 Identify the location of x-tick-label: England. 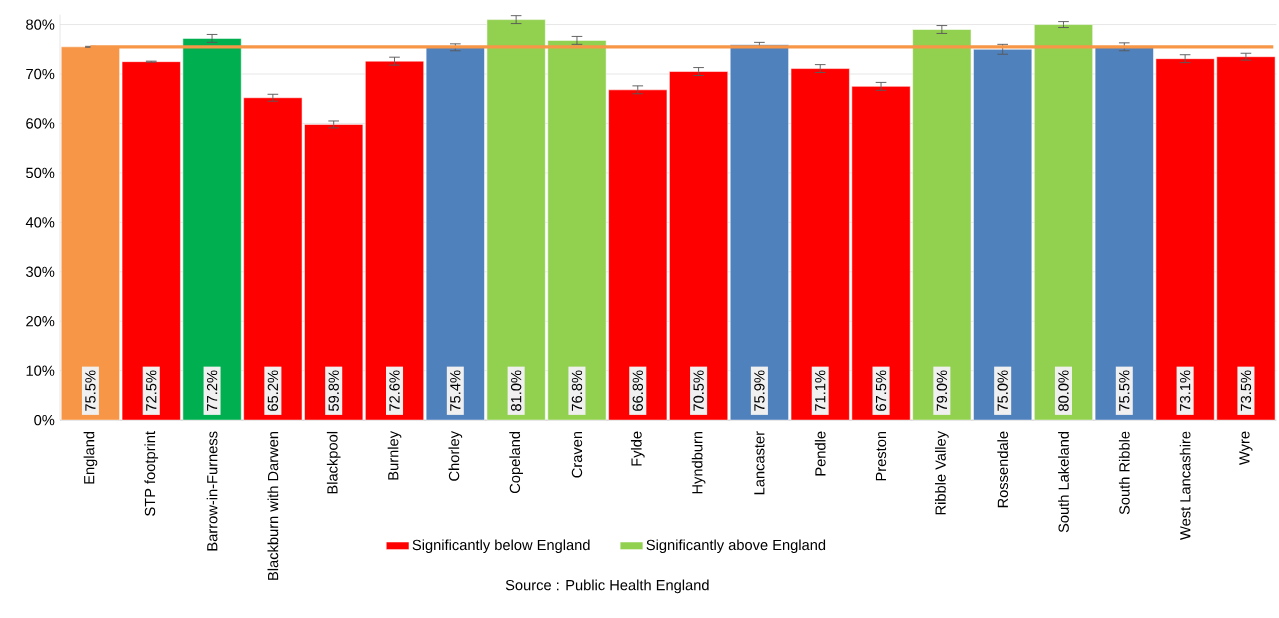
(90, 457).